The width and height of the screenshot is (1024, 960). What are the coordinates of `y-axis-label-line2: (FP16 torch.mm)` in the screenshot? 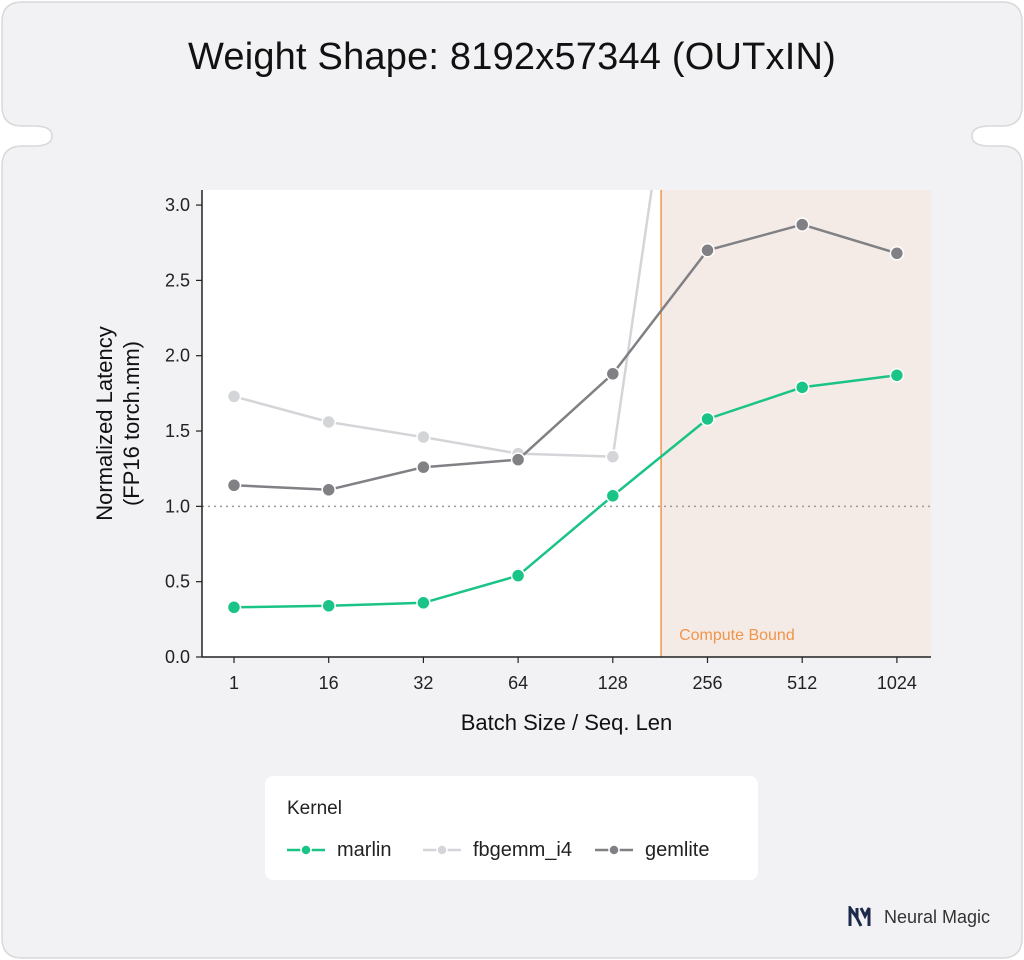 It's located at (131, 423).